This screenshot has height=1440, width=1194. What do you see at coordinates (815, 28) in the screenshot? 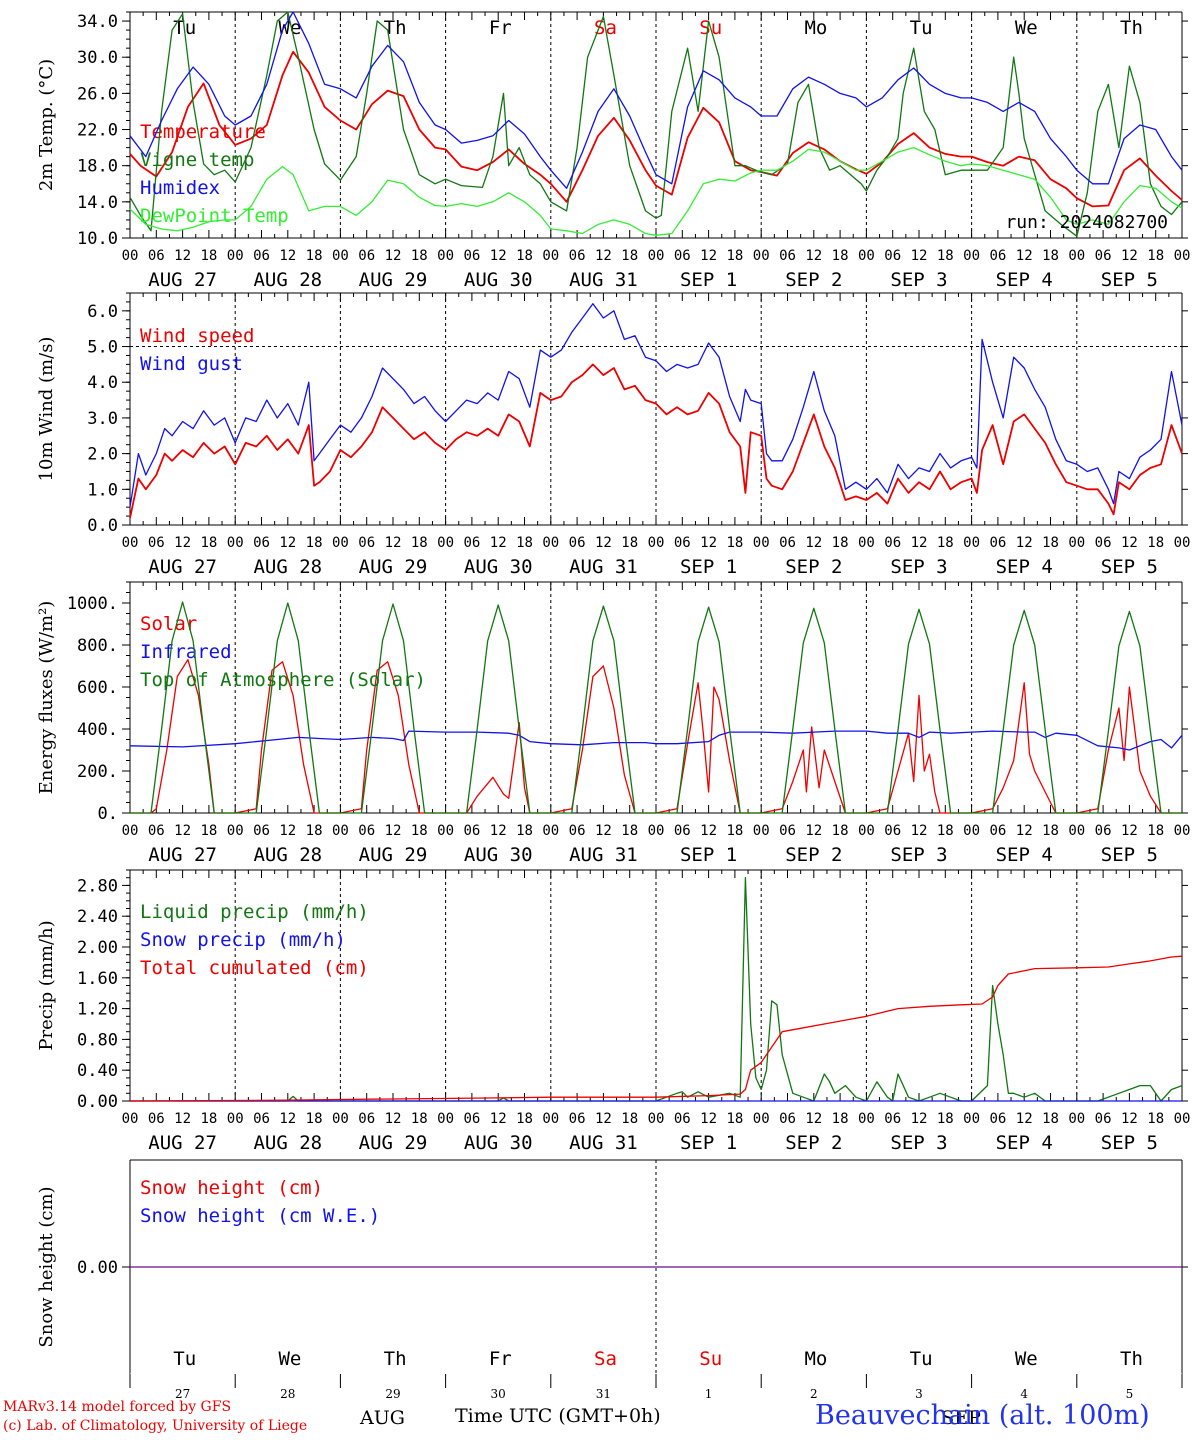
I see `weekday-label: Mo` at bounding box center [815, 28].